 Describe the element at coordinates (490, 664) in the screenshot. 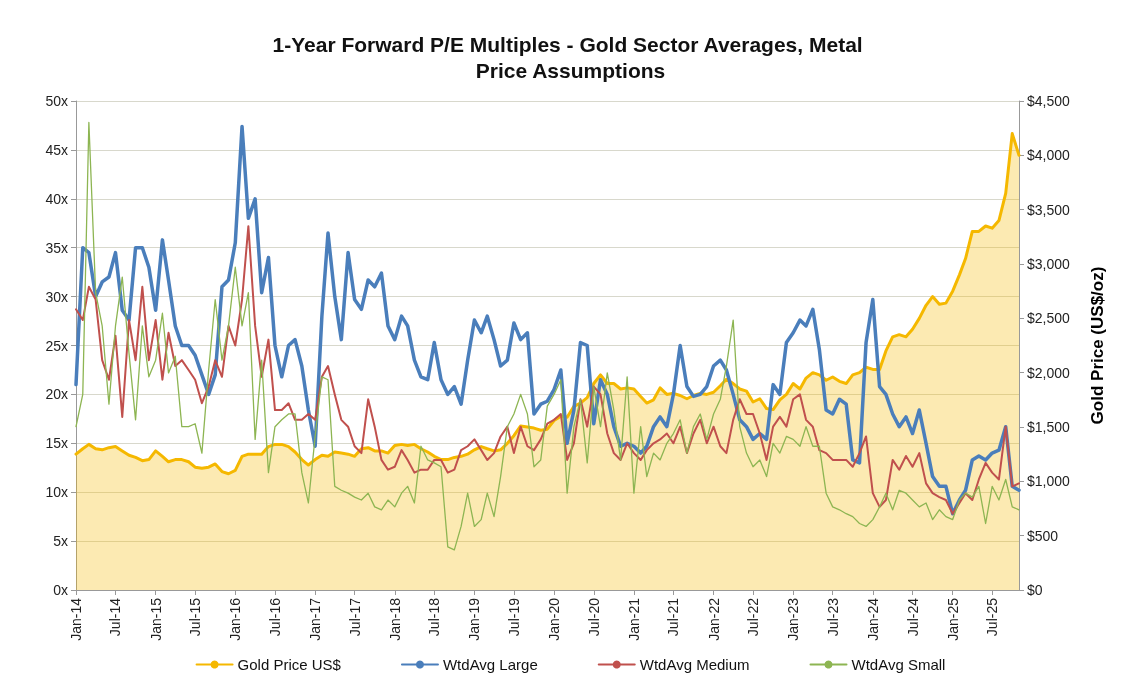

I see `legend-label: WtdAvg Large` at that location.